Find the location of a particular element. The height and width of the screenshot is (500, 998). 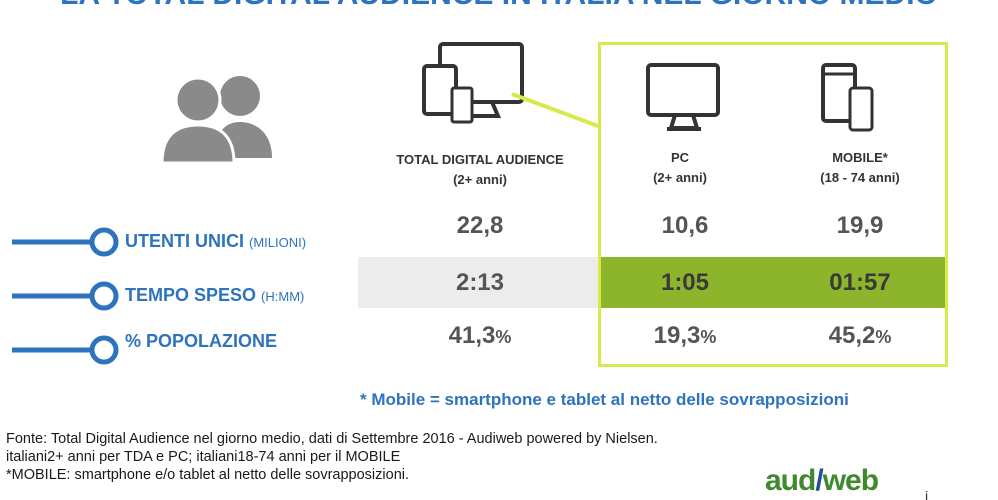

column-header-mobile: MOBILE* (18 - 74 anni) is located at coordinates (860, 167).